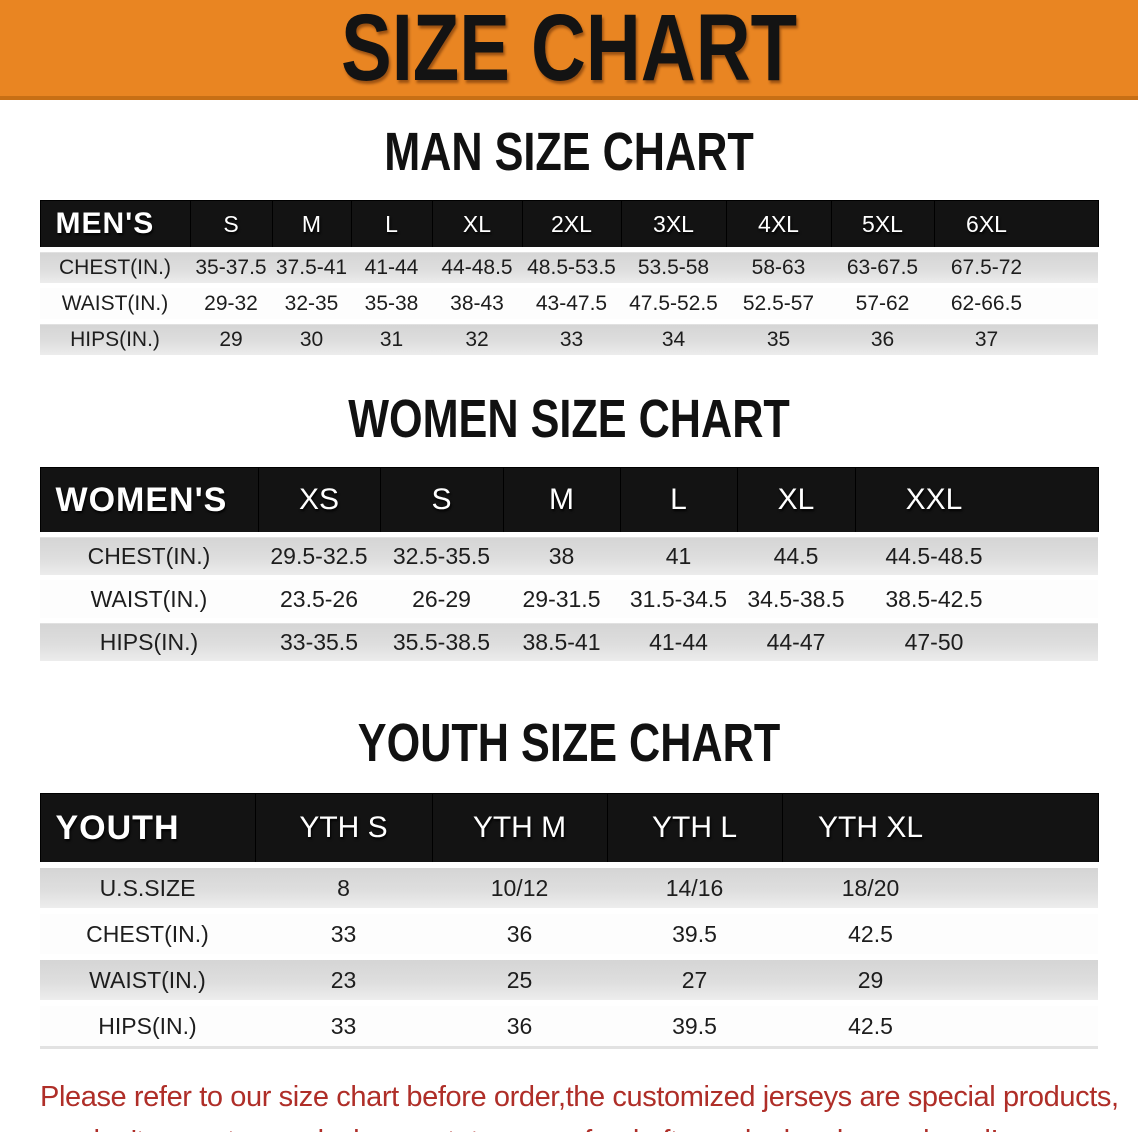 The image size is (1138, 1132). What do you see at coordinates (673, 266) in the screenshot?
I see `value-cell: 53.5-58` at bounding box center [673, 266].